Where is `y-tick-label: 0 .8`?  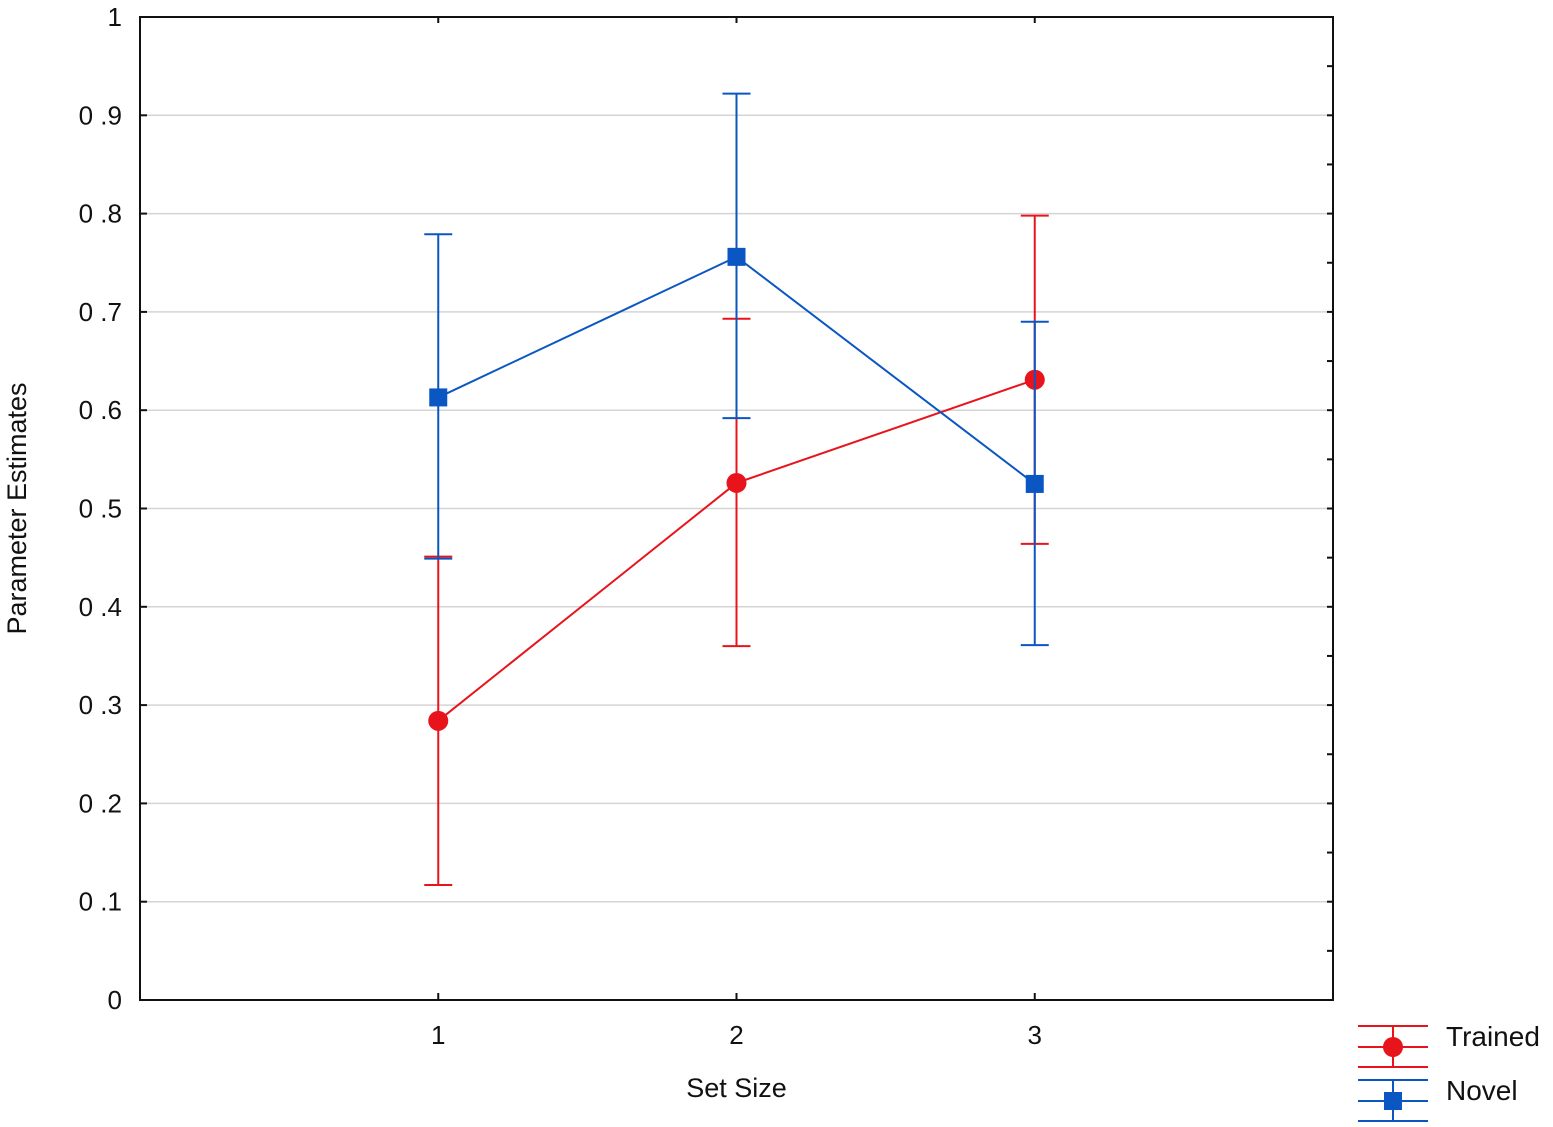
y-tick-label: 0 .8 is located at coordinates (100, 214).